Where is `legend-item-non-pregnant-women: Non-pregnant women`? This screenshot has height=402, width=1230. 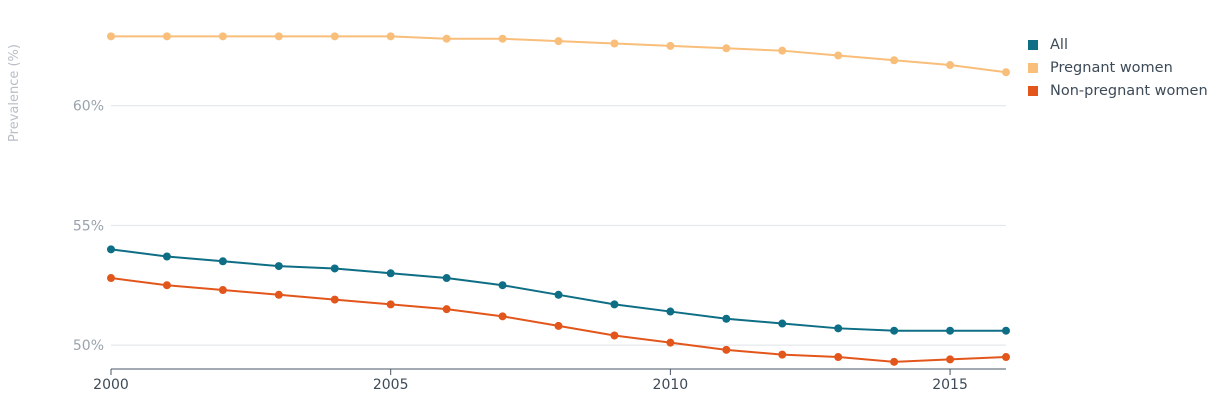
legend-item-non-pregnant-women: Non-pregnant women is located at coordinates (1118, 90).